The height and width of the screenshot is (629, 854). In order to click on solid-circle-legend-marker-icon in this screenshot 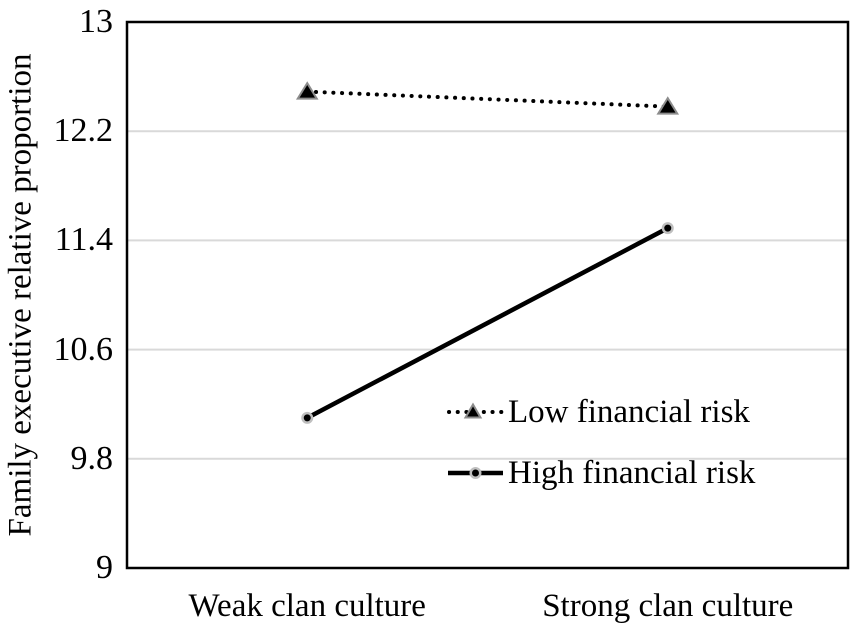, I will do `click(475, 473)`.